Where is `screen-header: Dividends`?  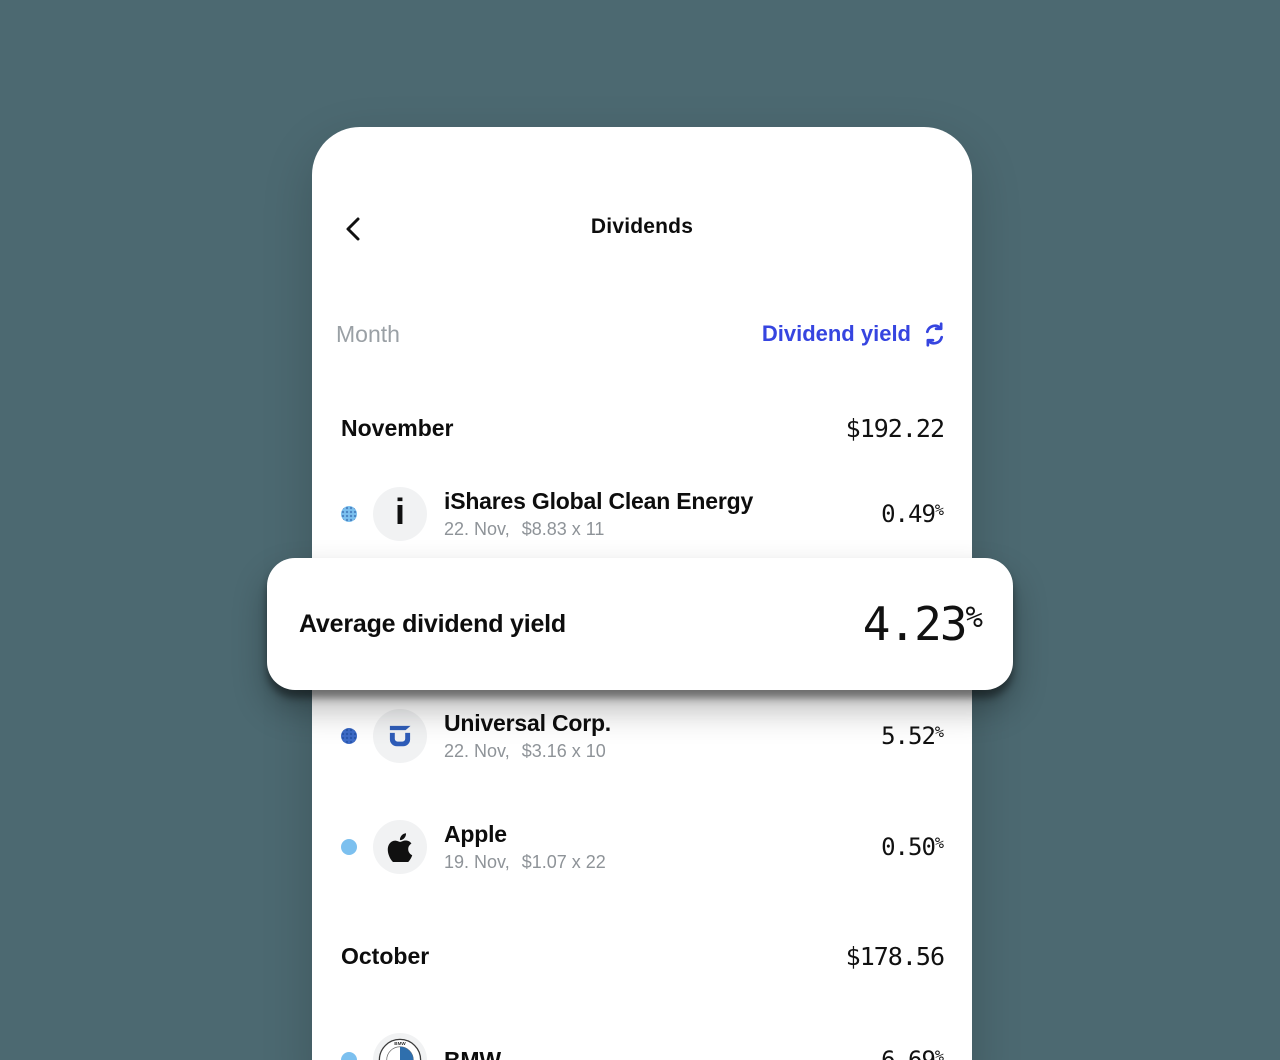
screen-header: Dividends is located at coordinates (642, 230).